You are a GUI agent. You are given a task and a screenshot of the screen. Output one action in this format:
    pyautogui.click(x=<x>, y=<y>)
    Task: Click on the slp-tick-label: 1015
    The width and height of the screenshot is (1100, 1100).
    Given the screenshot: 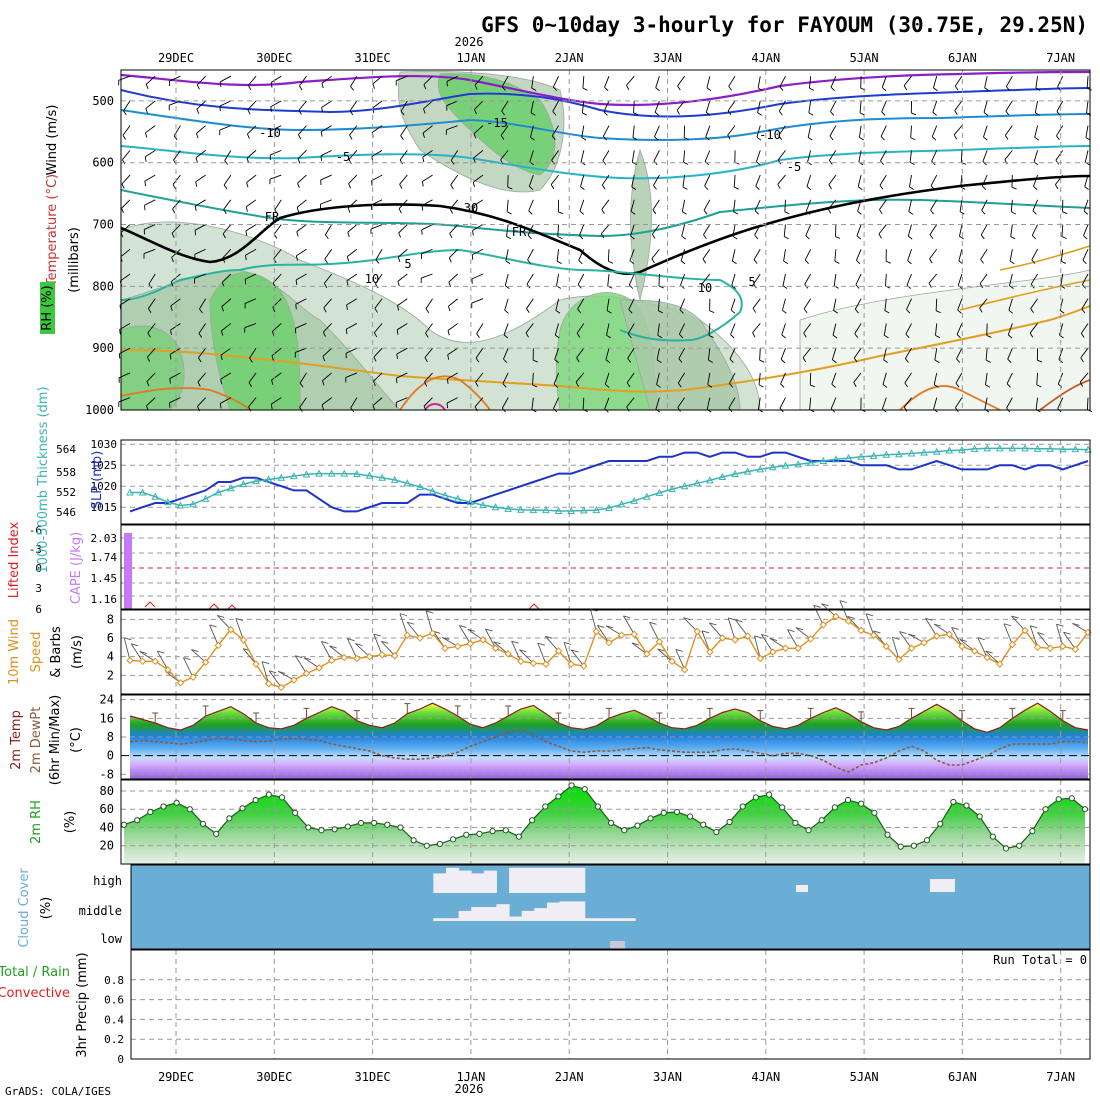 What is the action you would take?
    pyautogui.click(x=104, y=507)
    